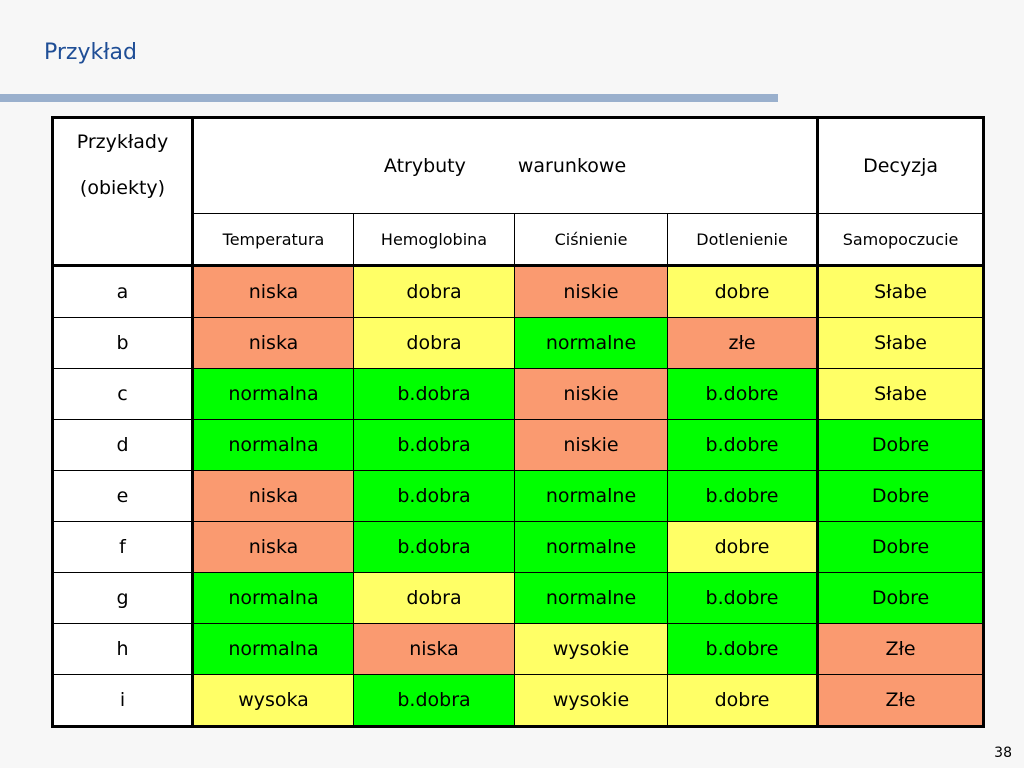 The width and height of the screenshot is (1024, 768). I want to click on row-id-cell: c, so click(123, 394).